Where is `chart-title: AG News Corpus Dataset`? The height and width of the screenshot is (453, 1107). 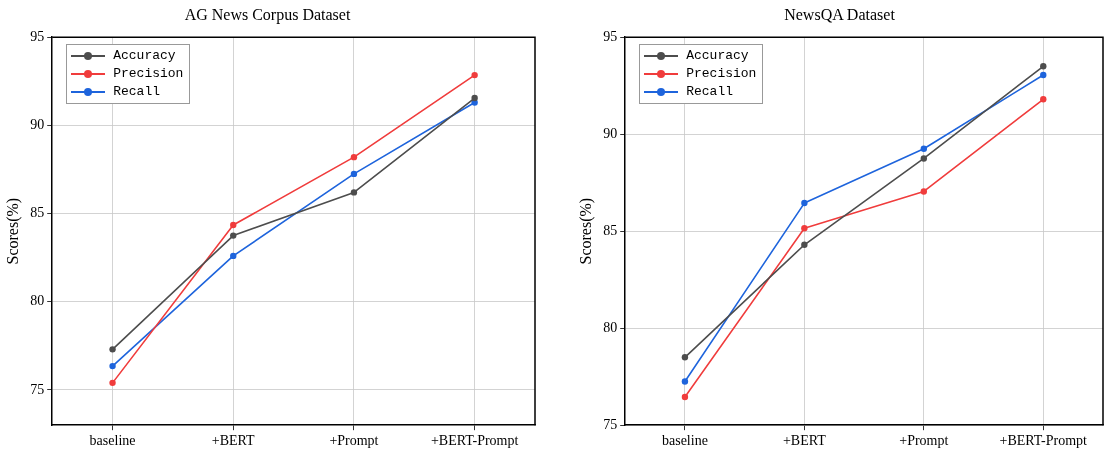
chart-title: AG News Corpus Dataset is located at coordinates (267, 14).